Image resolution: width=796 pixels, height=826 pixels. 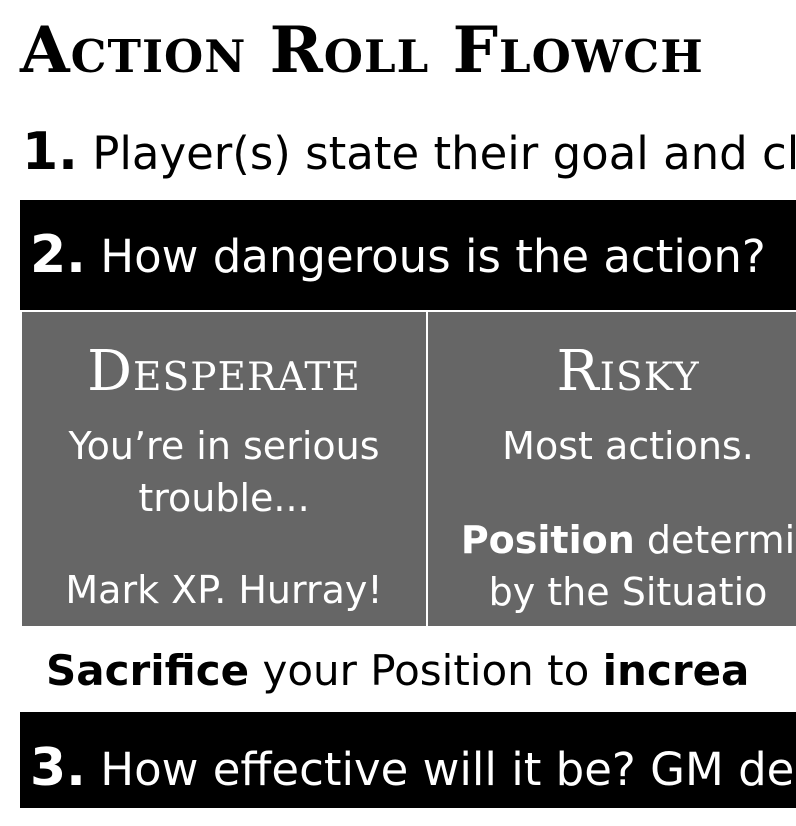 I want to click on step-1: 1. Player(s) state their goal and cl, so click(x=409, y=153).